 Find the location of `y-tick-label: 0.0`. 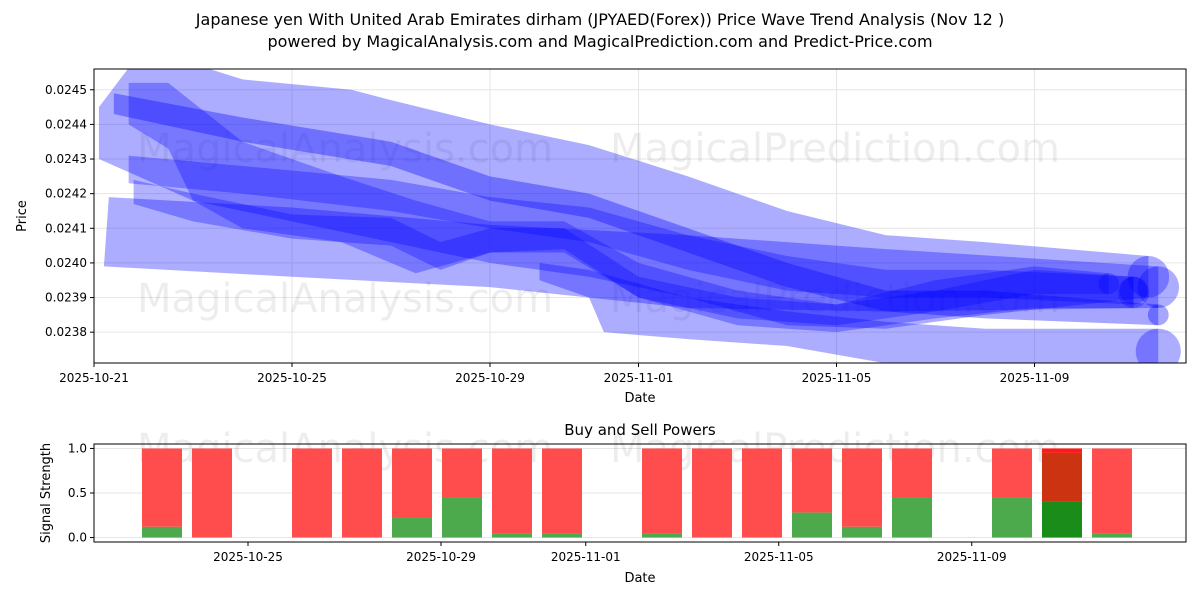

y-tick-label: 0.0 is located at coordinates (77, 538).